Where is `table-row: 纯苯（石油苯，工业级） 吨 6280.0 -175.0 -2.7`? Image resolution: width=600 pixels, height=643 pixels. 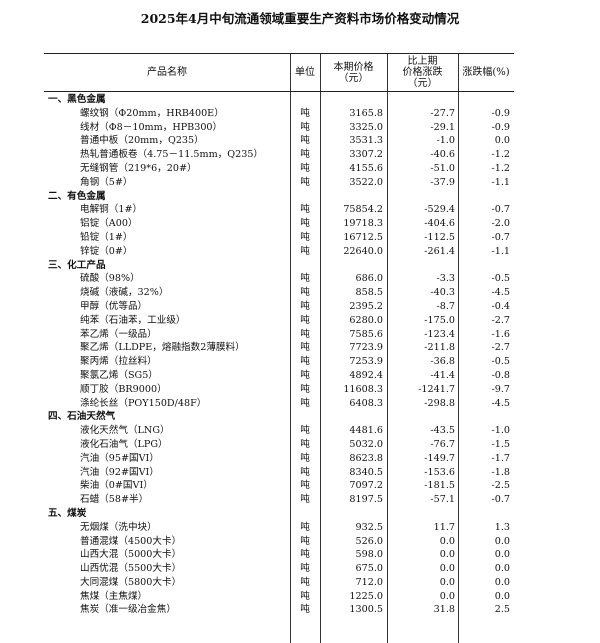
table-row: 纯苯（石油苯，工业级） 吨 6280.0 -175.0 -2.7 is located at coordinates (279, 321).